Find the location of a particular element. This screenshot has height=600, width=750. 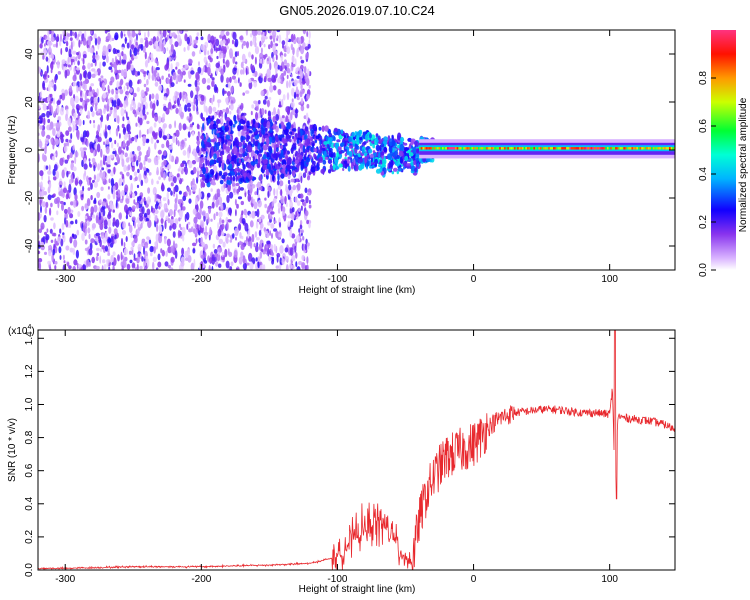

spectrogram-xlabel: Height of straight line (km) is located at coordinates (357, 290).